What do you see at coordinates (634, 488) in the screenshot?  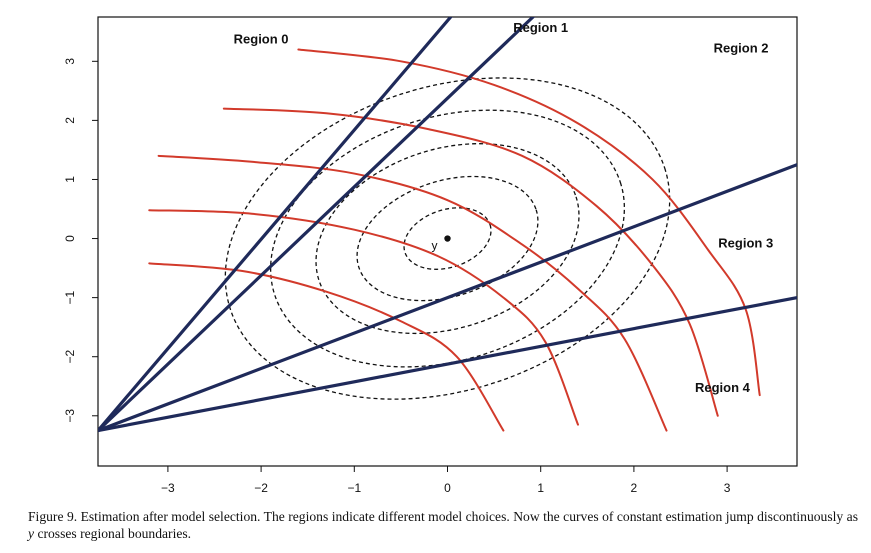 I see `x-tick-label: 2` at bounding box center [634, 488].